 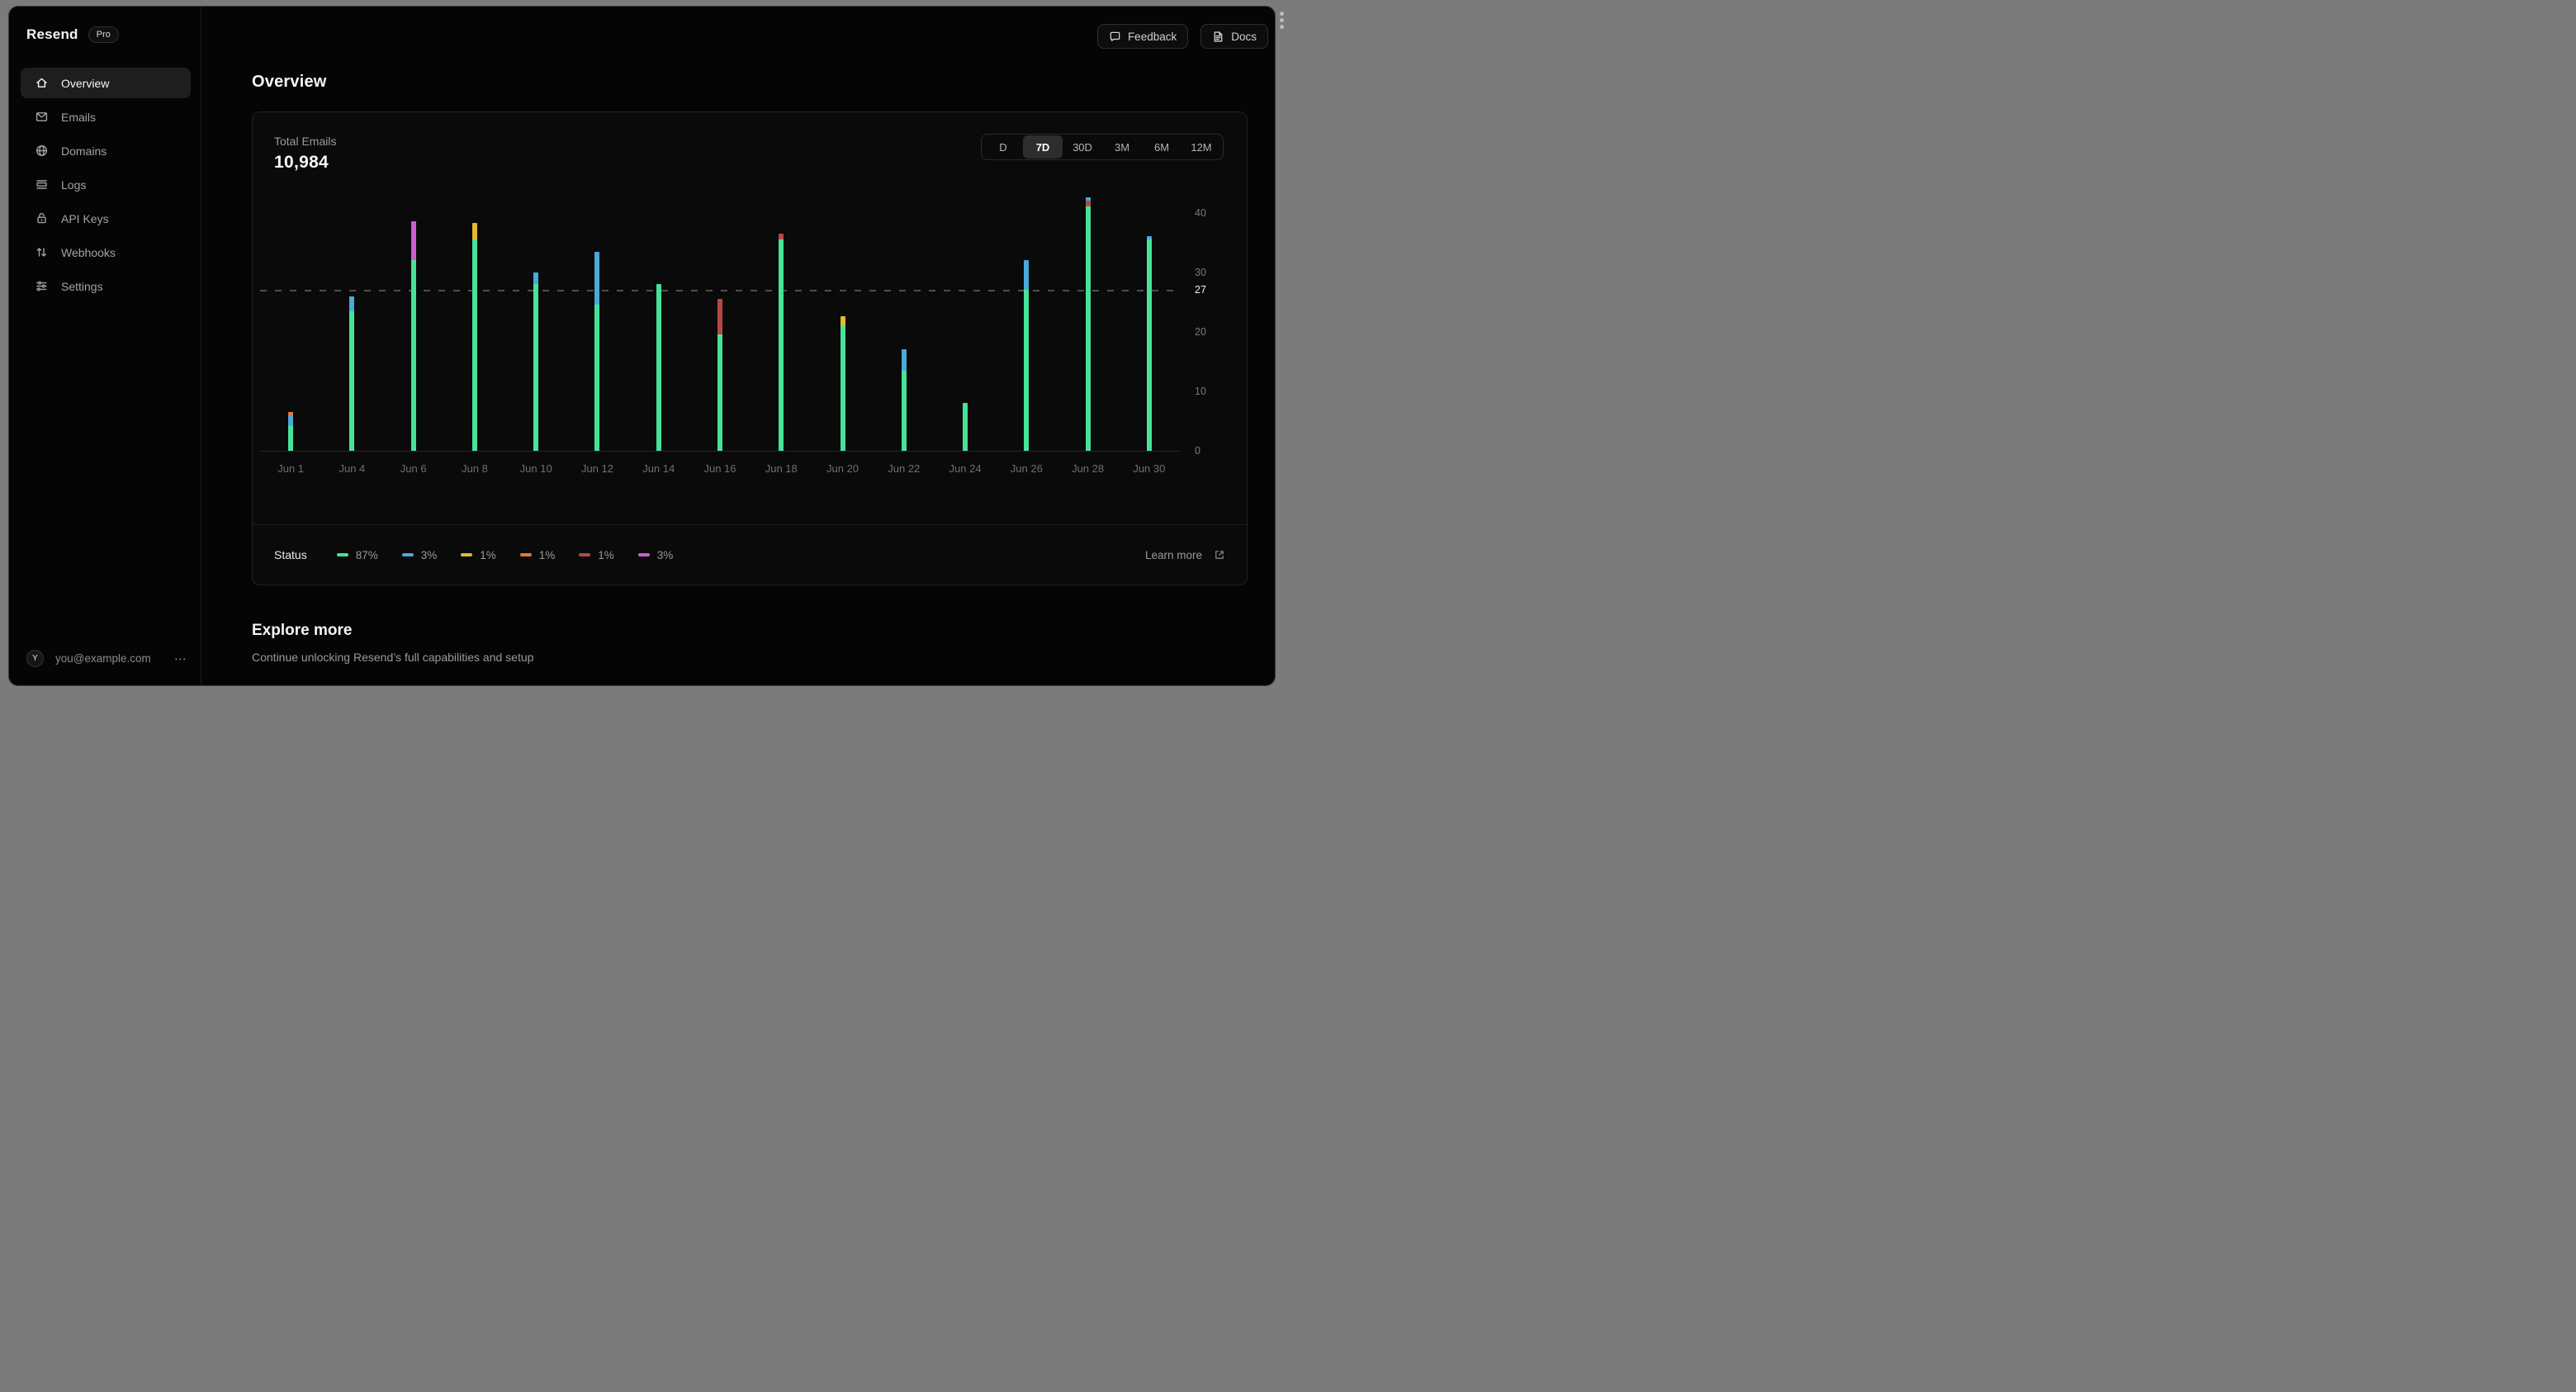 I want to click on document-icon, so click(x=1218, y=37).